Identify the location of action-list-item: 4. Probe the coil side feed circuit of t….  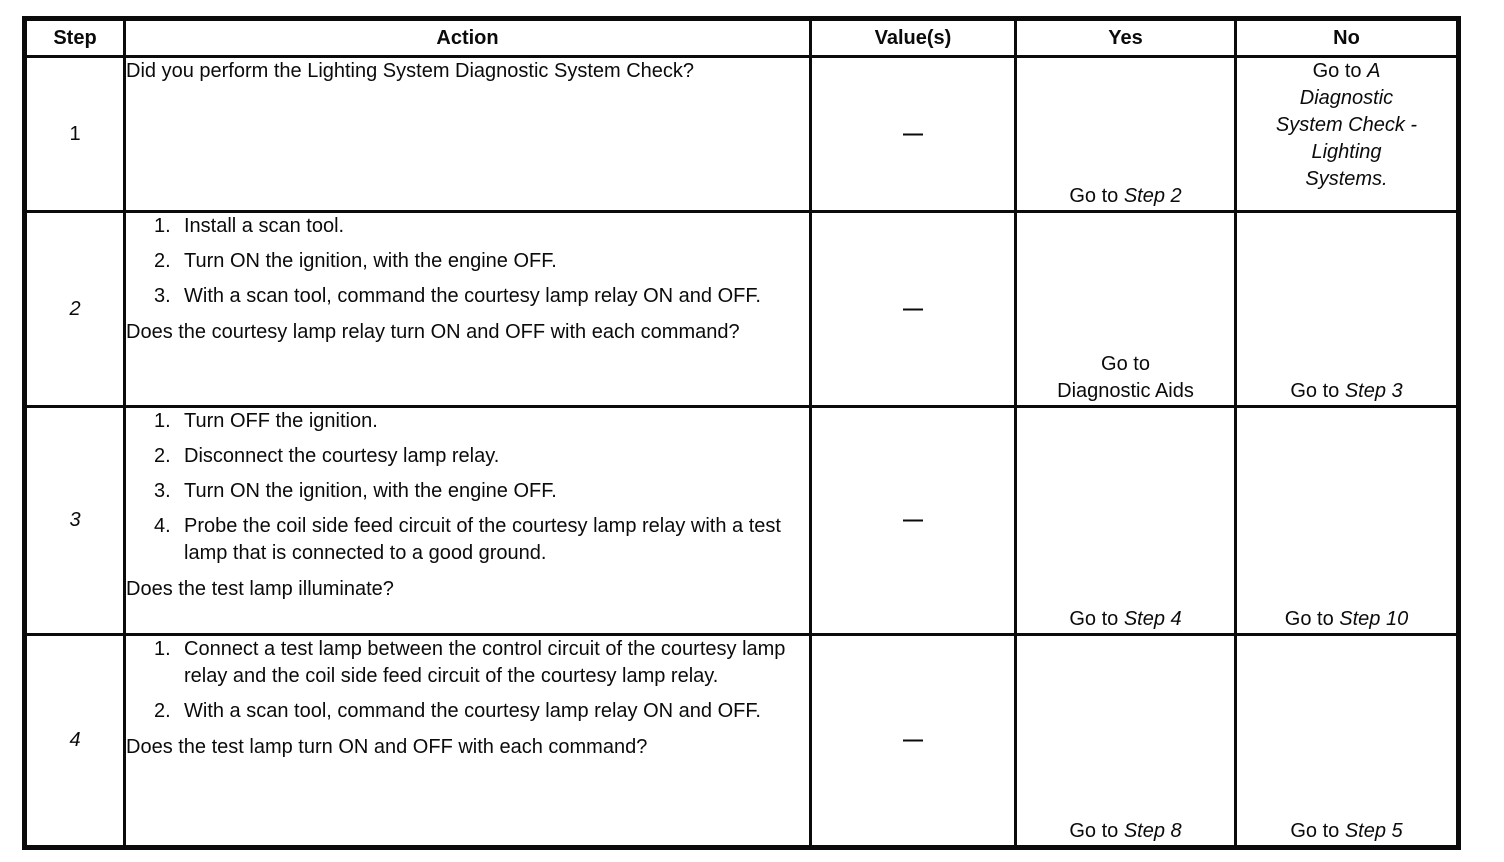
(467, 539).